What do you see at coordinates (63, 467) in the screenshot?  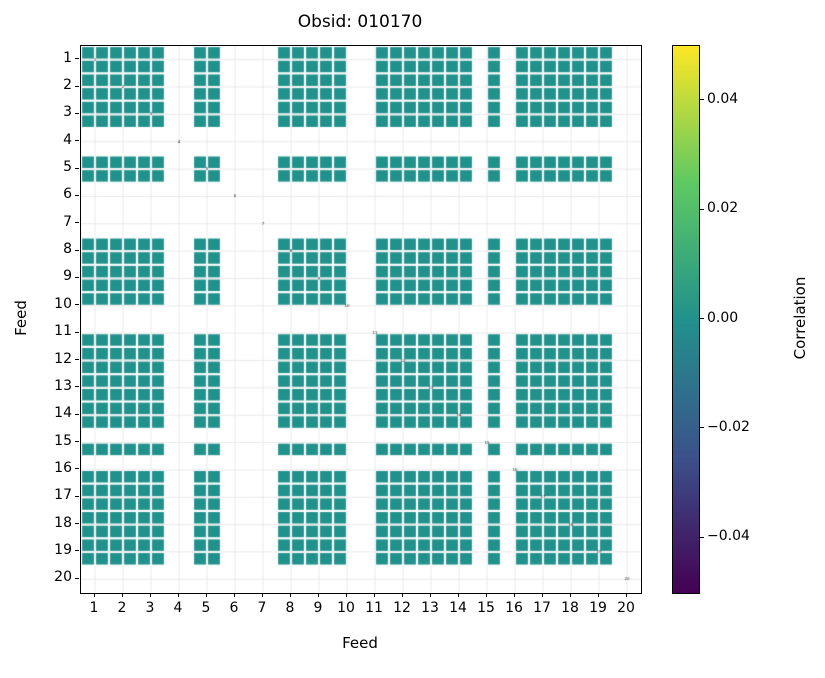 I see `y-tick-label: 16` at bounding box center [63, 467].